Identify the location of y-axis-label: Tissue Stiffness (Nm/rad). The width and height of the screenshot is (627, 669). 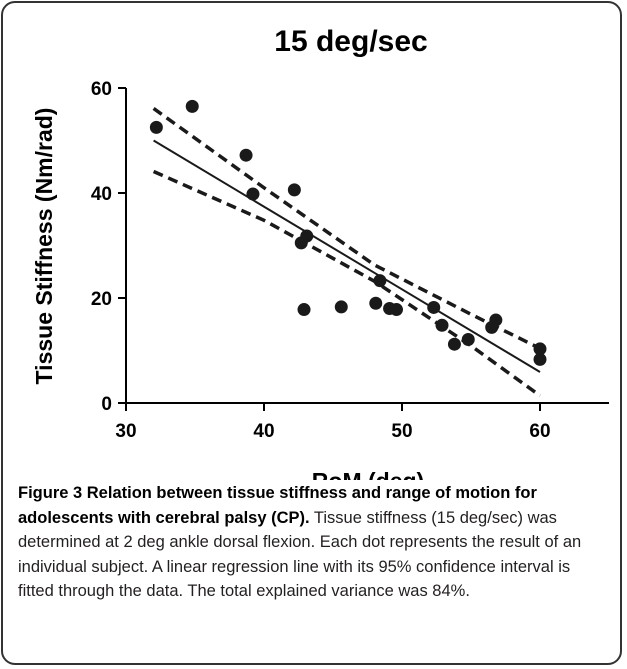
(44, 246).